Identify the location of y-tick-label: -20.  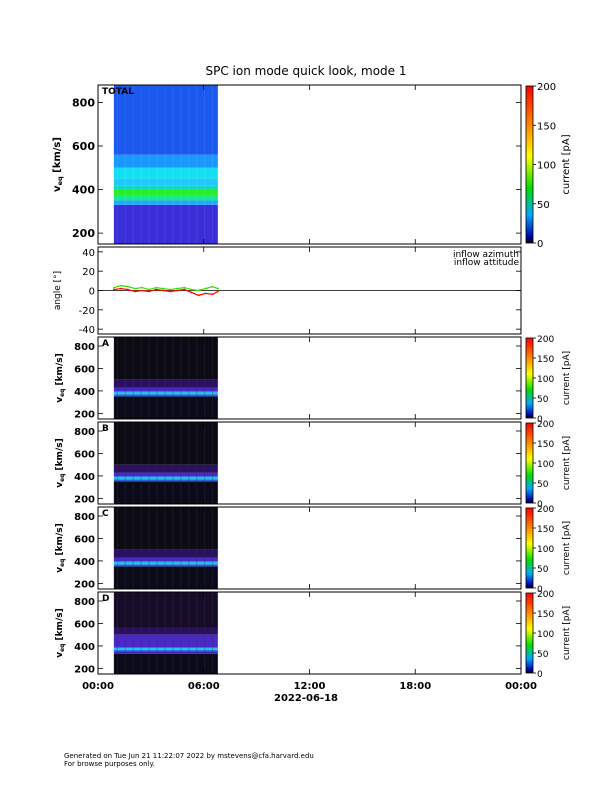
(87, 311).